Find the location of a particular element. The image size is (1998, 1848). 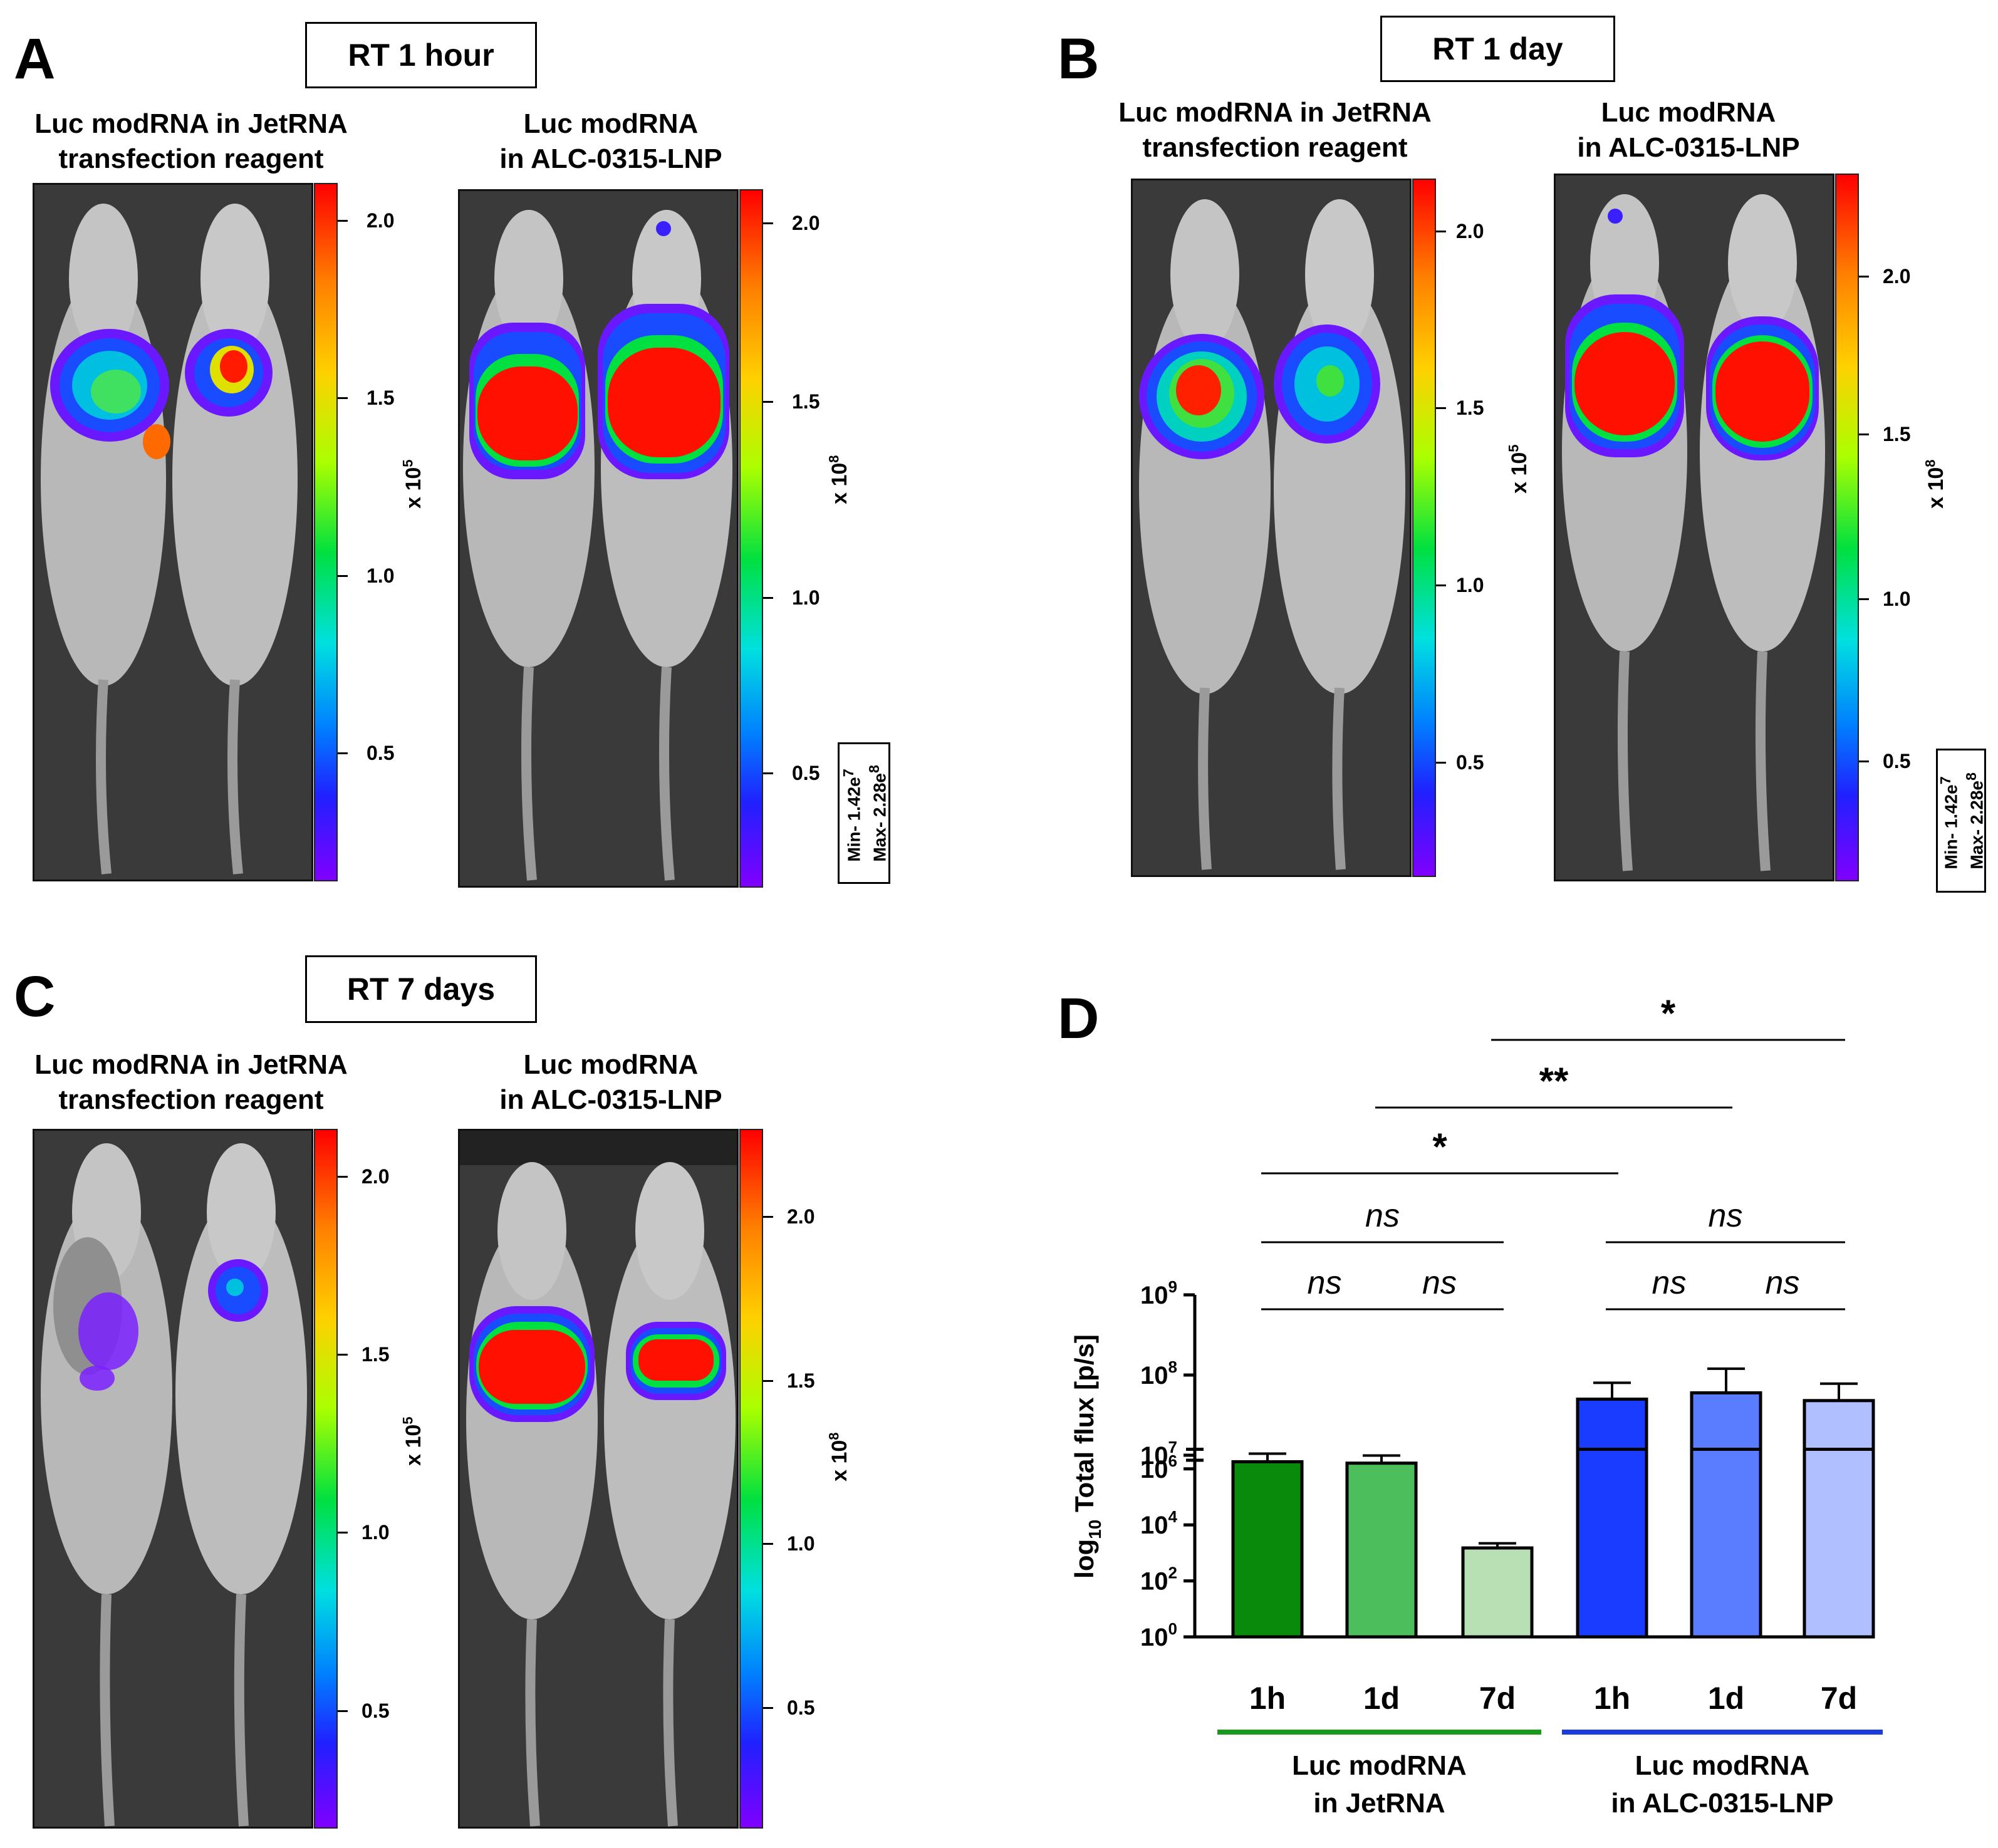

panel-b-right-title-line2: in ALC-0315-LNP is located at coordinates (1688, 147).